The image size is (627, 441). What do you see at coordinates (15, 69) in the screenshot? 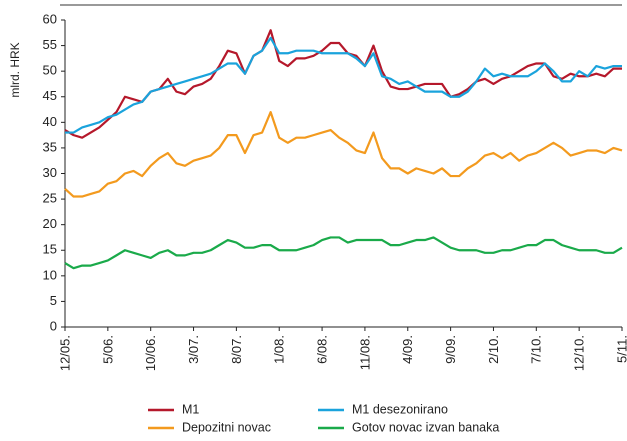
I see `y-axis-label: mlrd. HRK` at bounding box center [15, 69].